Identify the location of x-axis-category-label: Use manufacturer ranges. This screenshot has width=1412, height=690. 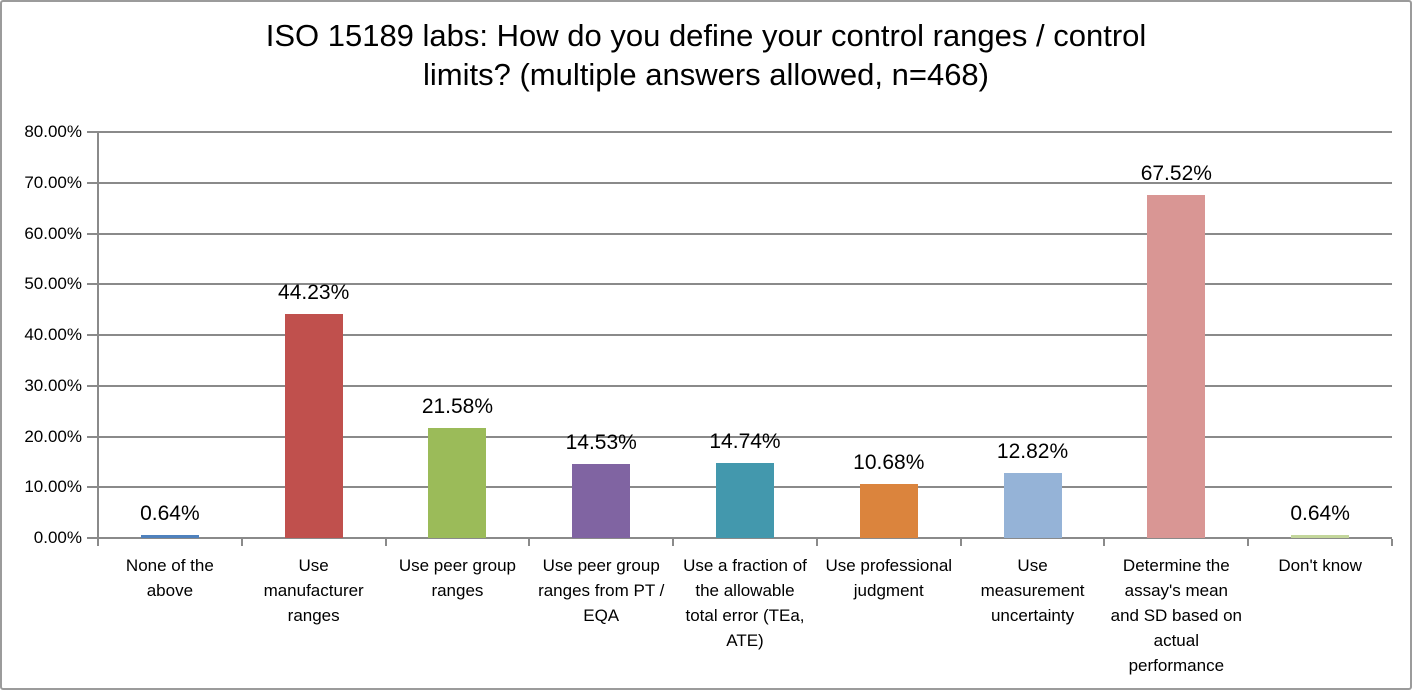
(313, 590).